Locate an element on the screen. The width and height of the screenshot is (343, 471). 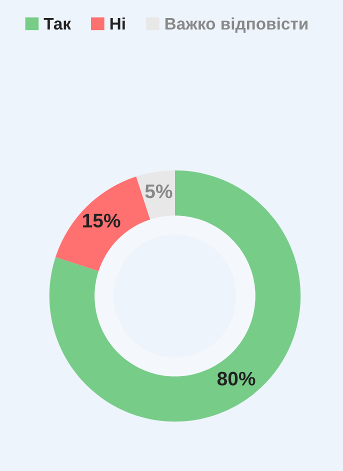
data-label: 80% is located at coordinates (236, 379).